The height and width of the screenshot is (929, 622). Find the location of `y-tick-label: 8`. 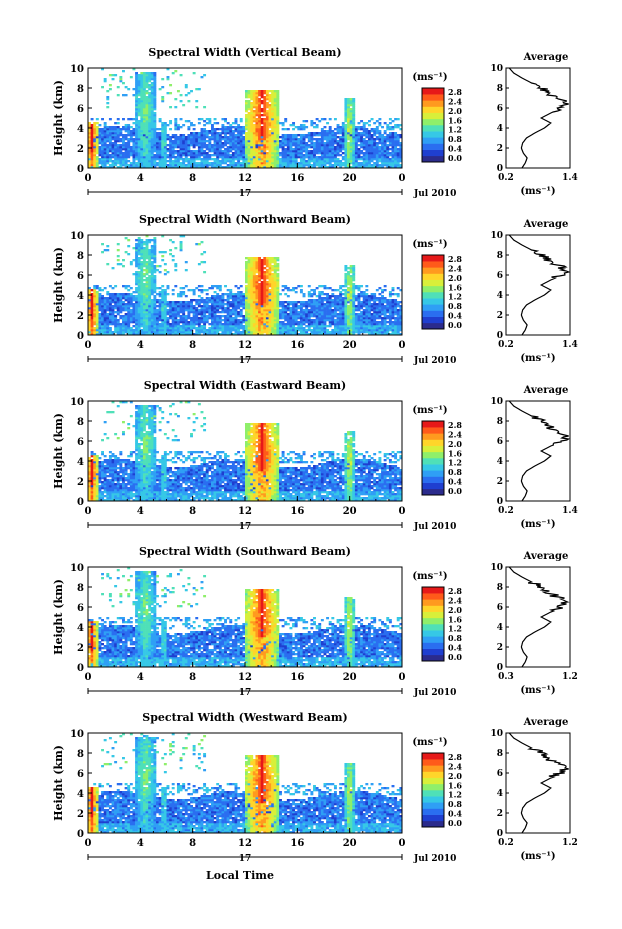

y-tick-label: 8 is located at coordinates (80, 89).